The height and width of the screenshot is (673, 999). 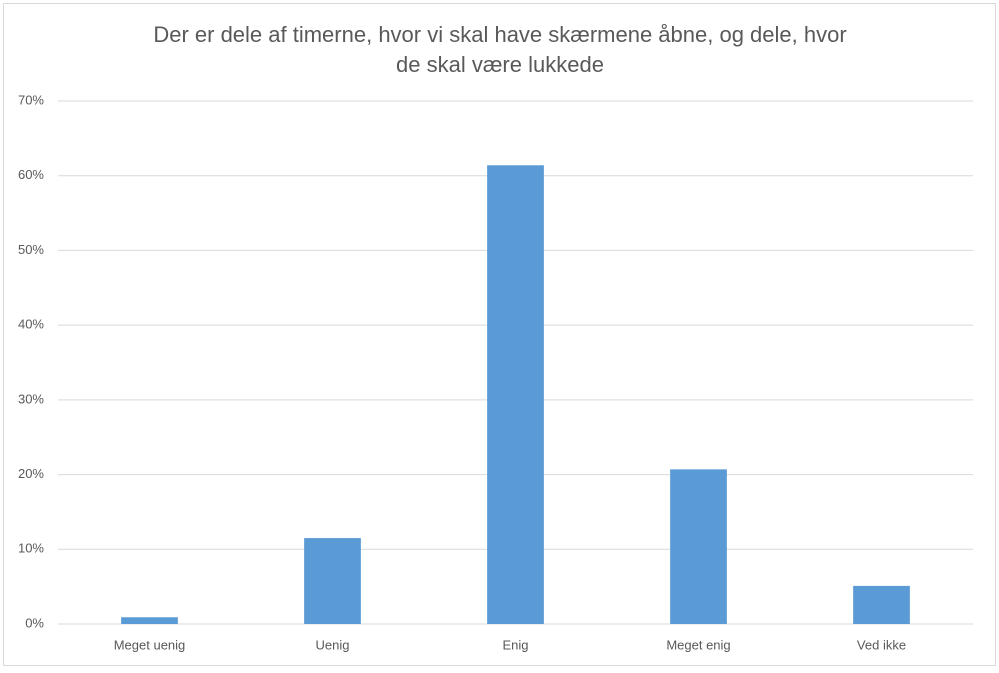 I want to click on y-tick-label: 20%, so click(x=31, y=473).